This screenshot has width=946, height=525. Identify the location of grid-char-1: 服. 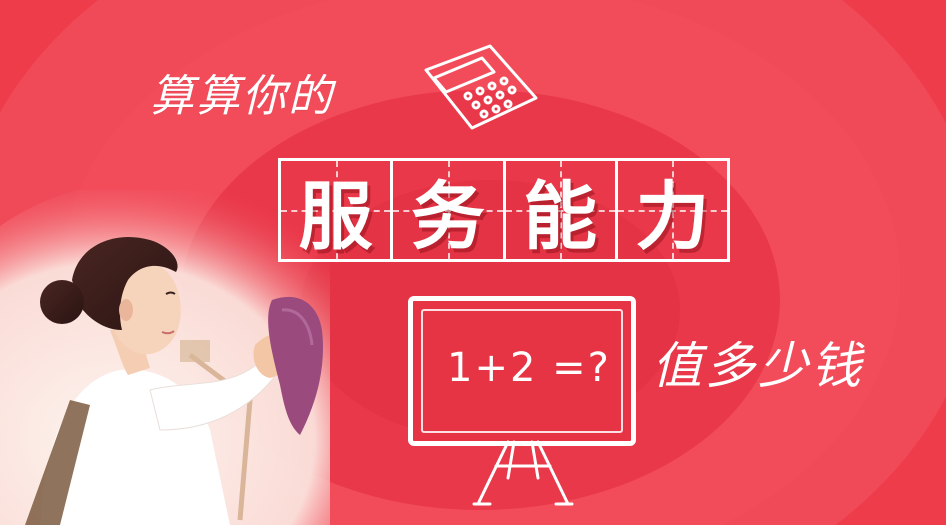
(335, 216).